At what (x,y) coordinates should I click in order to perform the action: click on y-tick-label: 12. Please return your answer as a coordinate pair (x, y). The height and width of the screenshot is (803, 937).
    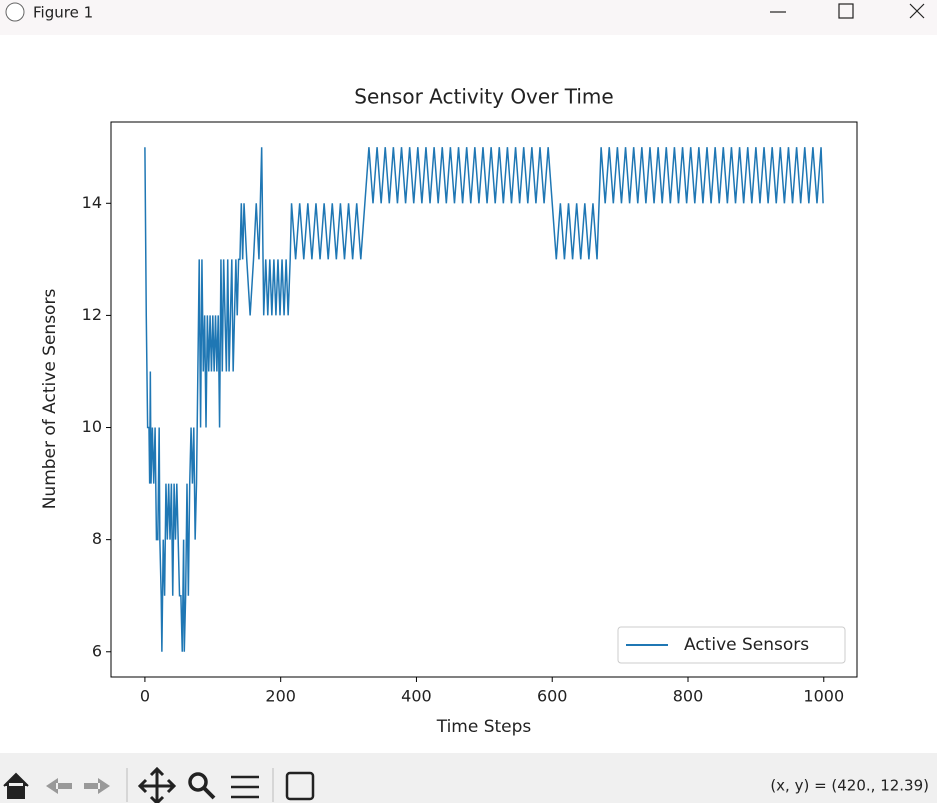
    Looking at the image, I should click on (92, 314).